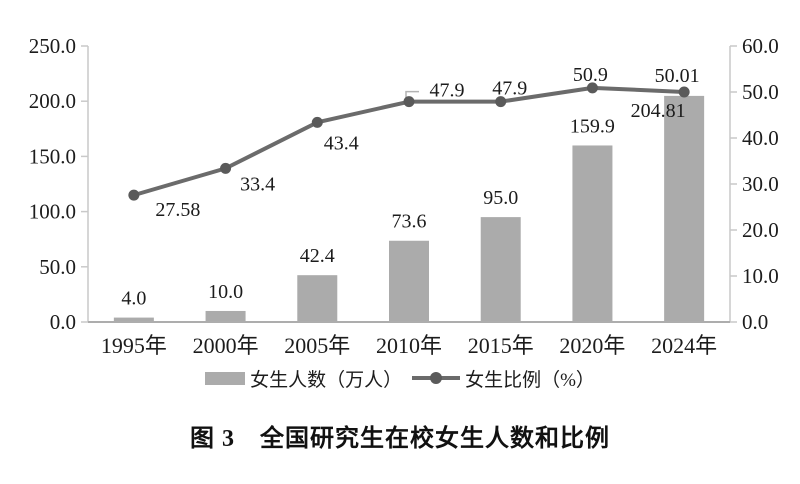 Image resolution: width=800 pixels, height=484 pixels. Describe the element at coordinates (530, 380) in the screenshot. I see `legend-line-label: 女生比例（%）` at that location.